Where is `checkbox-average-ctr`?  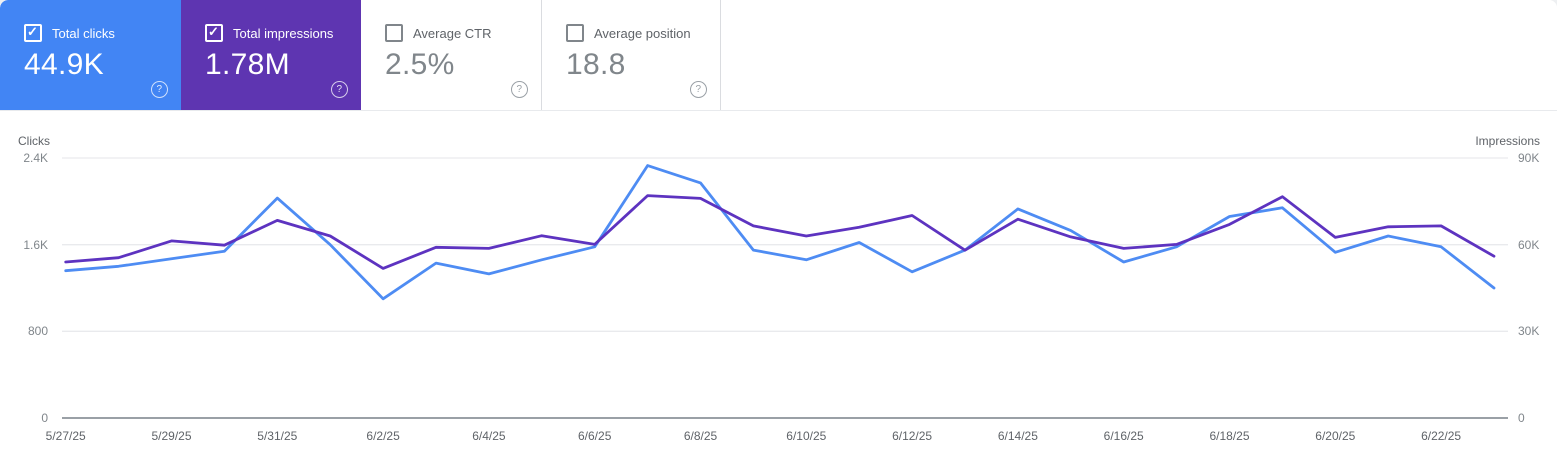
checkbox-average-ctr is located at coordinates (394, 33).